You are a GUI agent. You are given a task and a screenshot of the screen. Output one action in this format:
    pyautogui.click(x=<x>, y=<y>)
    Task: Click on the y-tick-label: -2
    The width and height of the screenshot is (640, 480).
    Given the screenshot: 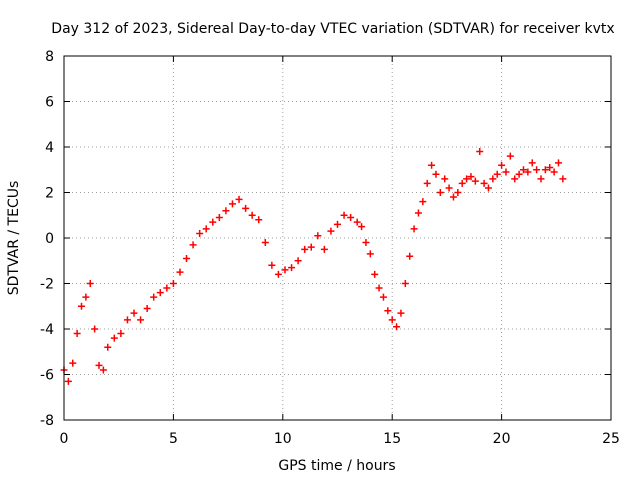 What is the action you would take?
    pyautogui.click(x=47, y=285)
    